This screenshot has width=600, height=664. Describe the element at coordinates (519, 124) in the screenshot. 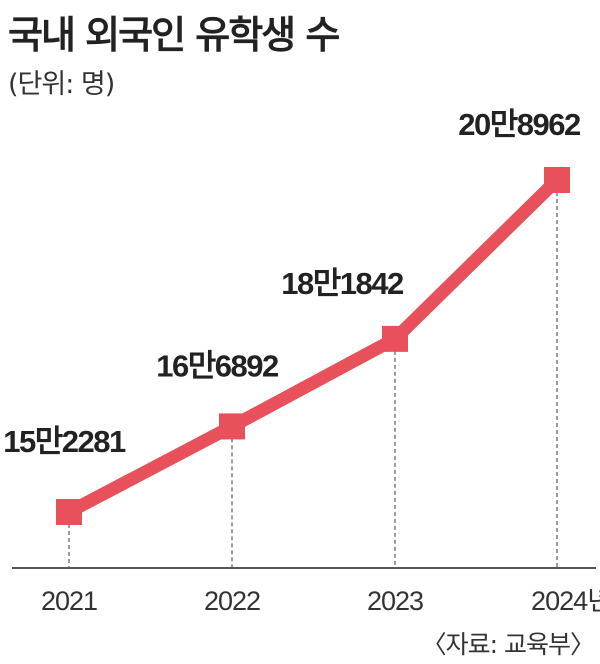

I see `data-label: 20만8962` at that location.